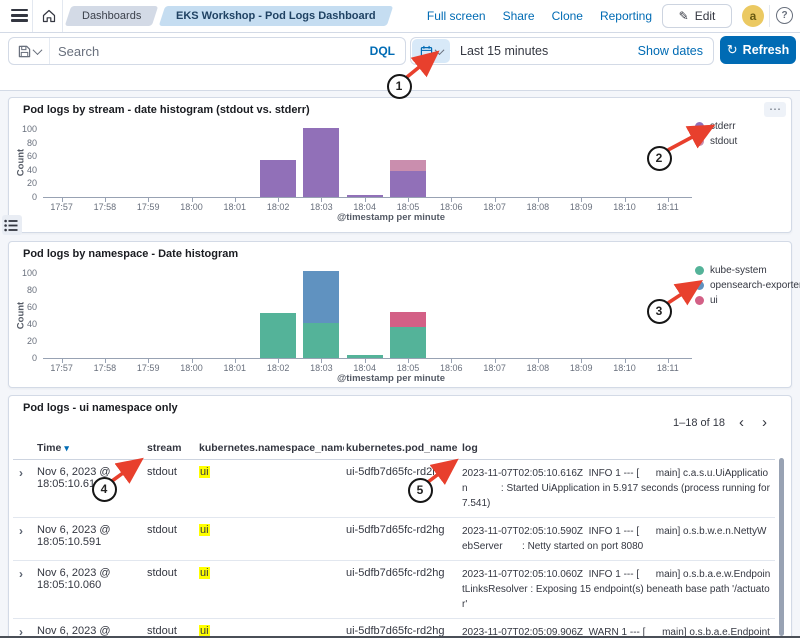 The width and height of the screenshot is (800, 638). What do you see at coordinates (741, 422) in the screenshot?
I see `prev-page-button: ‹` at bounding box center [741, 422].